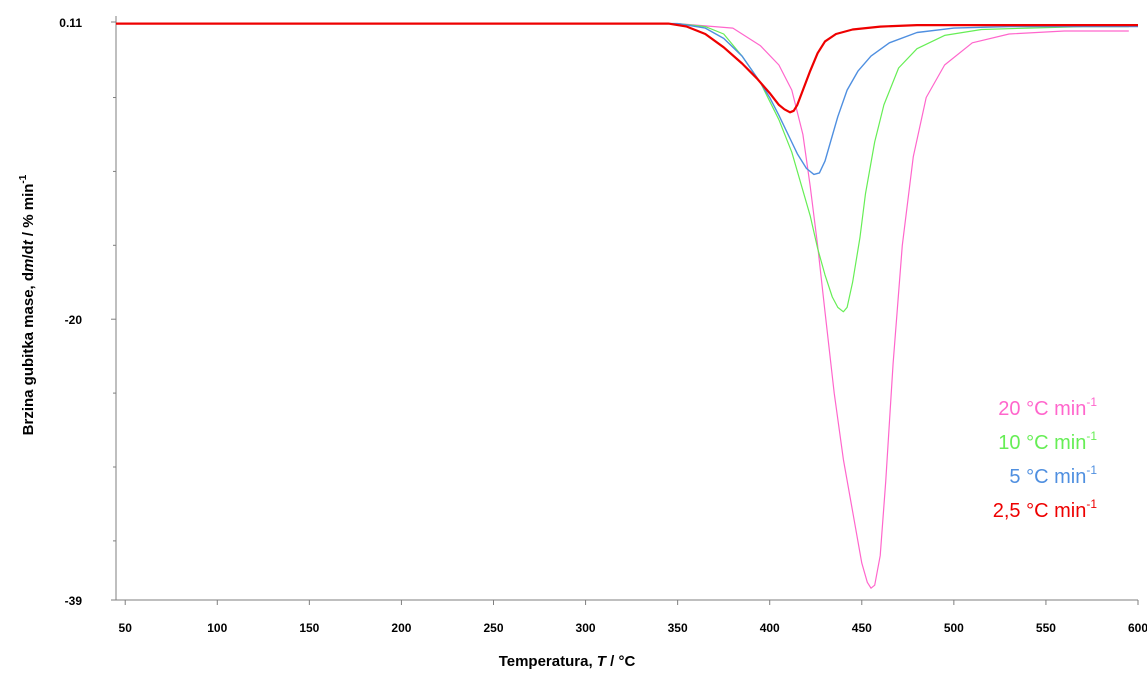  I want to click on x-tick-label: 600, so click(1137, 628).